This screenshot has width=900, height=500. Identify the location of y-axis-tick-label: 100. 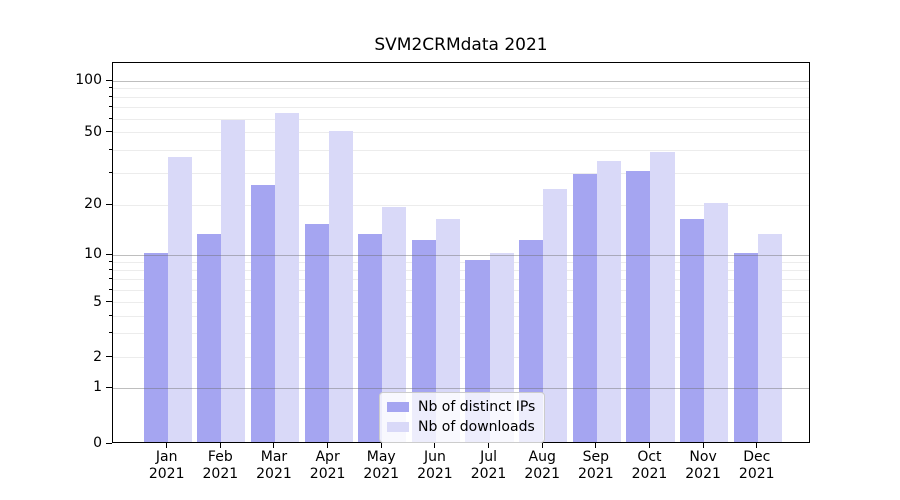
(88, 80).